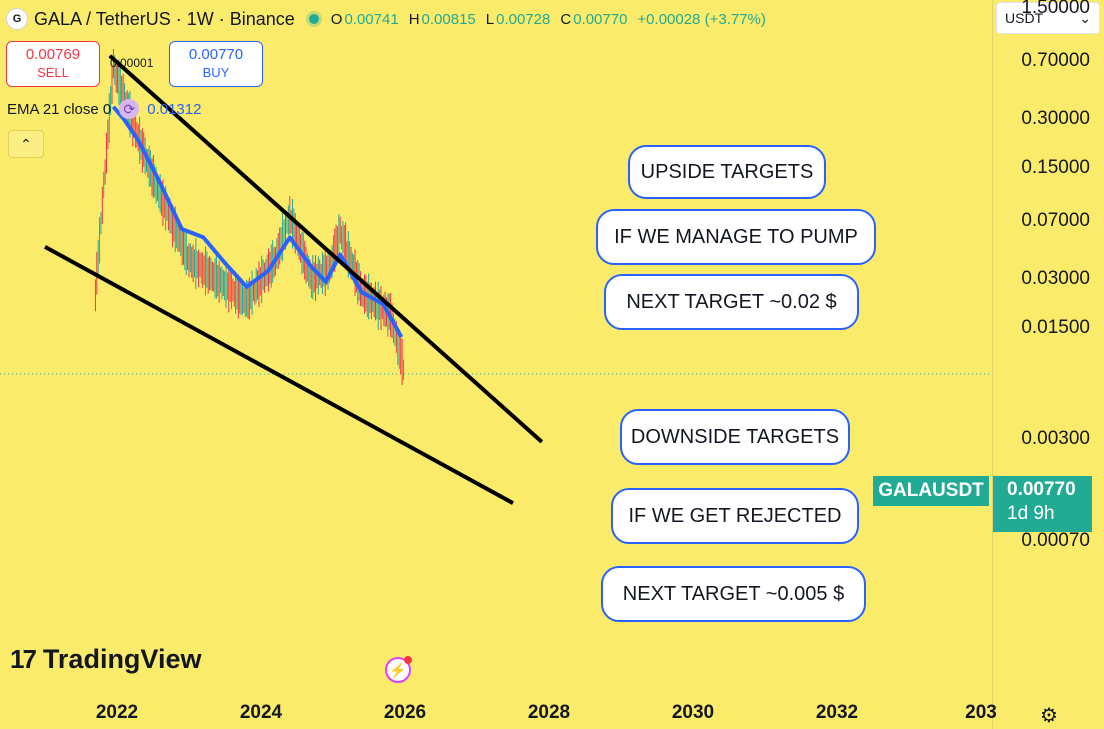 The image size is (1104, 729). I want to click on annotation-next-target-up: NEXT TARGET ~0.02 $, so click(731, 302).